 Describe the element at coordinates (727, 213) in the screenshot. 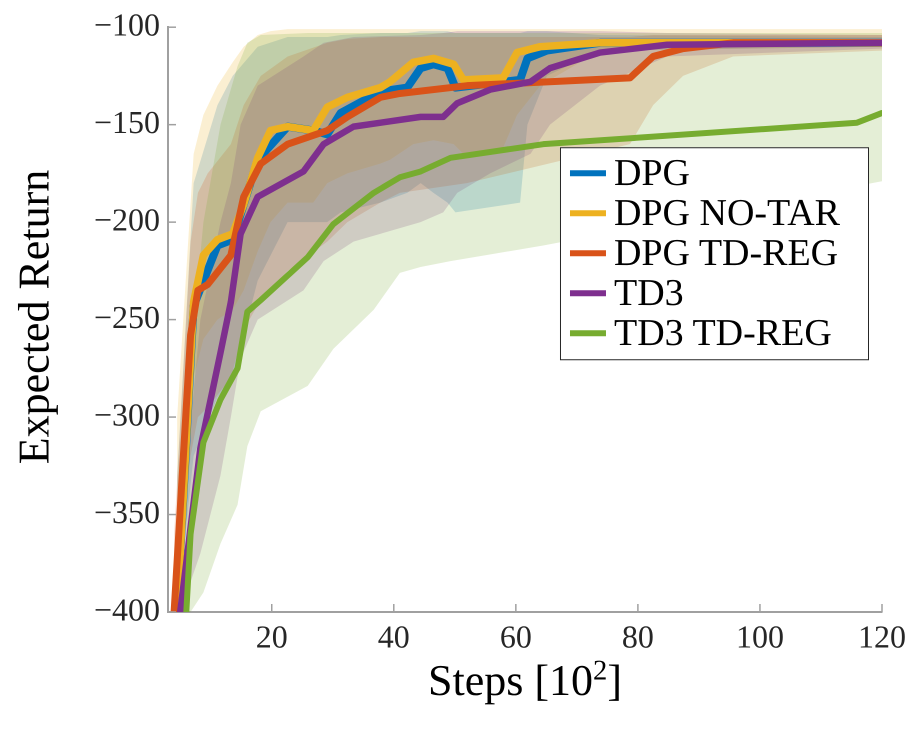

I see `legend-label: DPG NO-TAR` at that location.